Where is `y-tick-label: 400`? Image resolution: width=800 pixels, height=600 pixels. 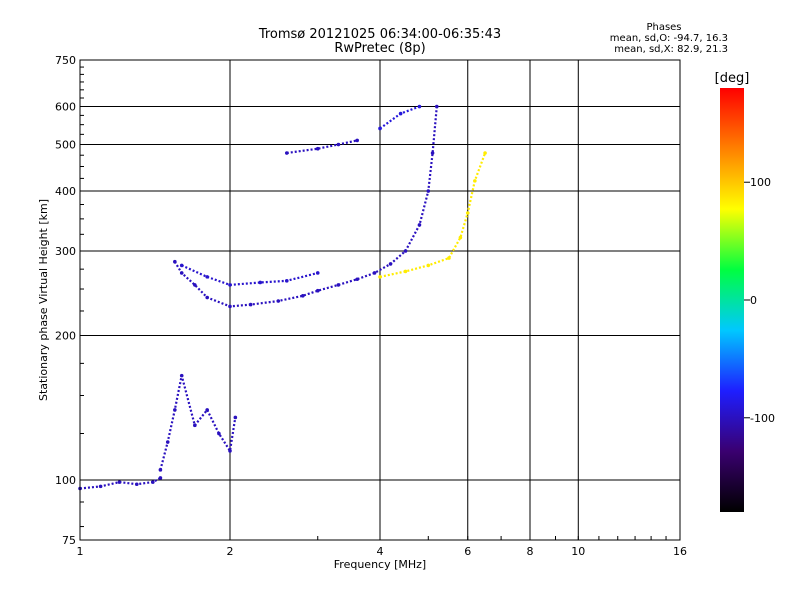 y-tick-label: 400 is located at coordinates (65, 191).